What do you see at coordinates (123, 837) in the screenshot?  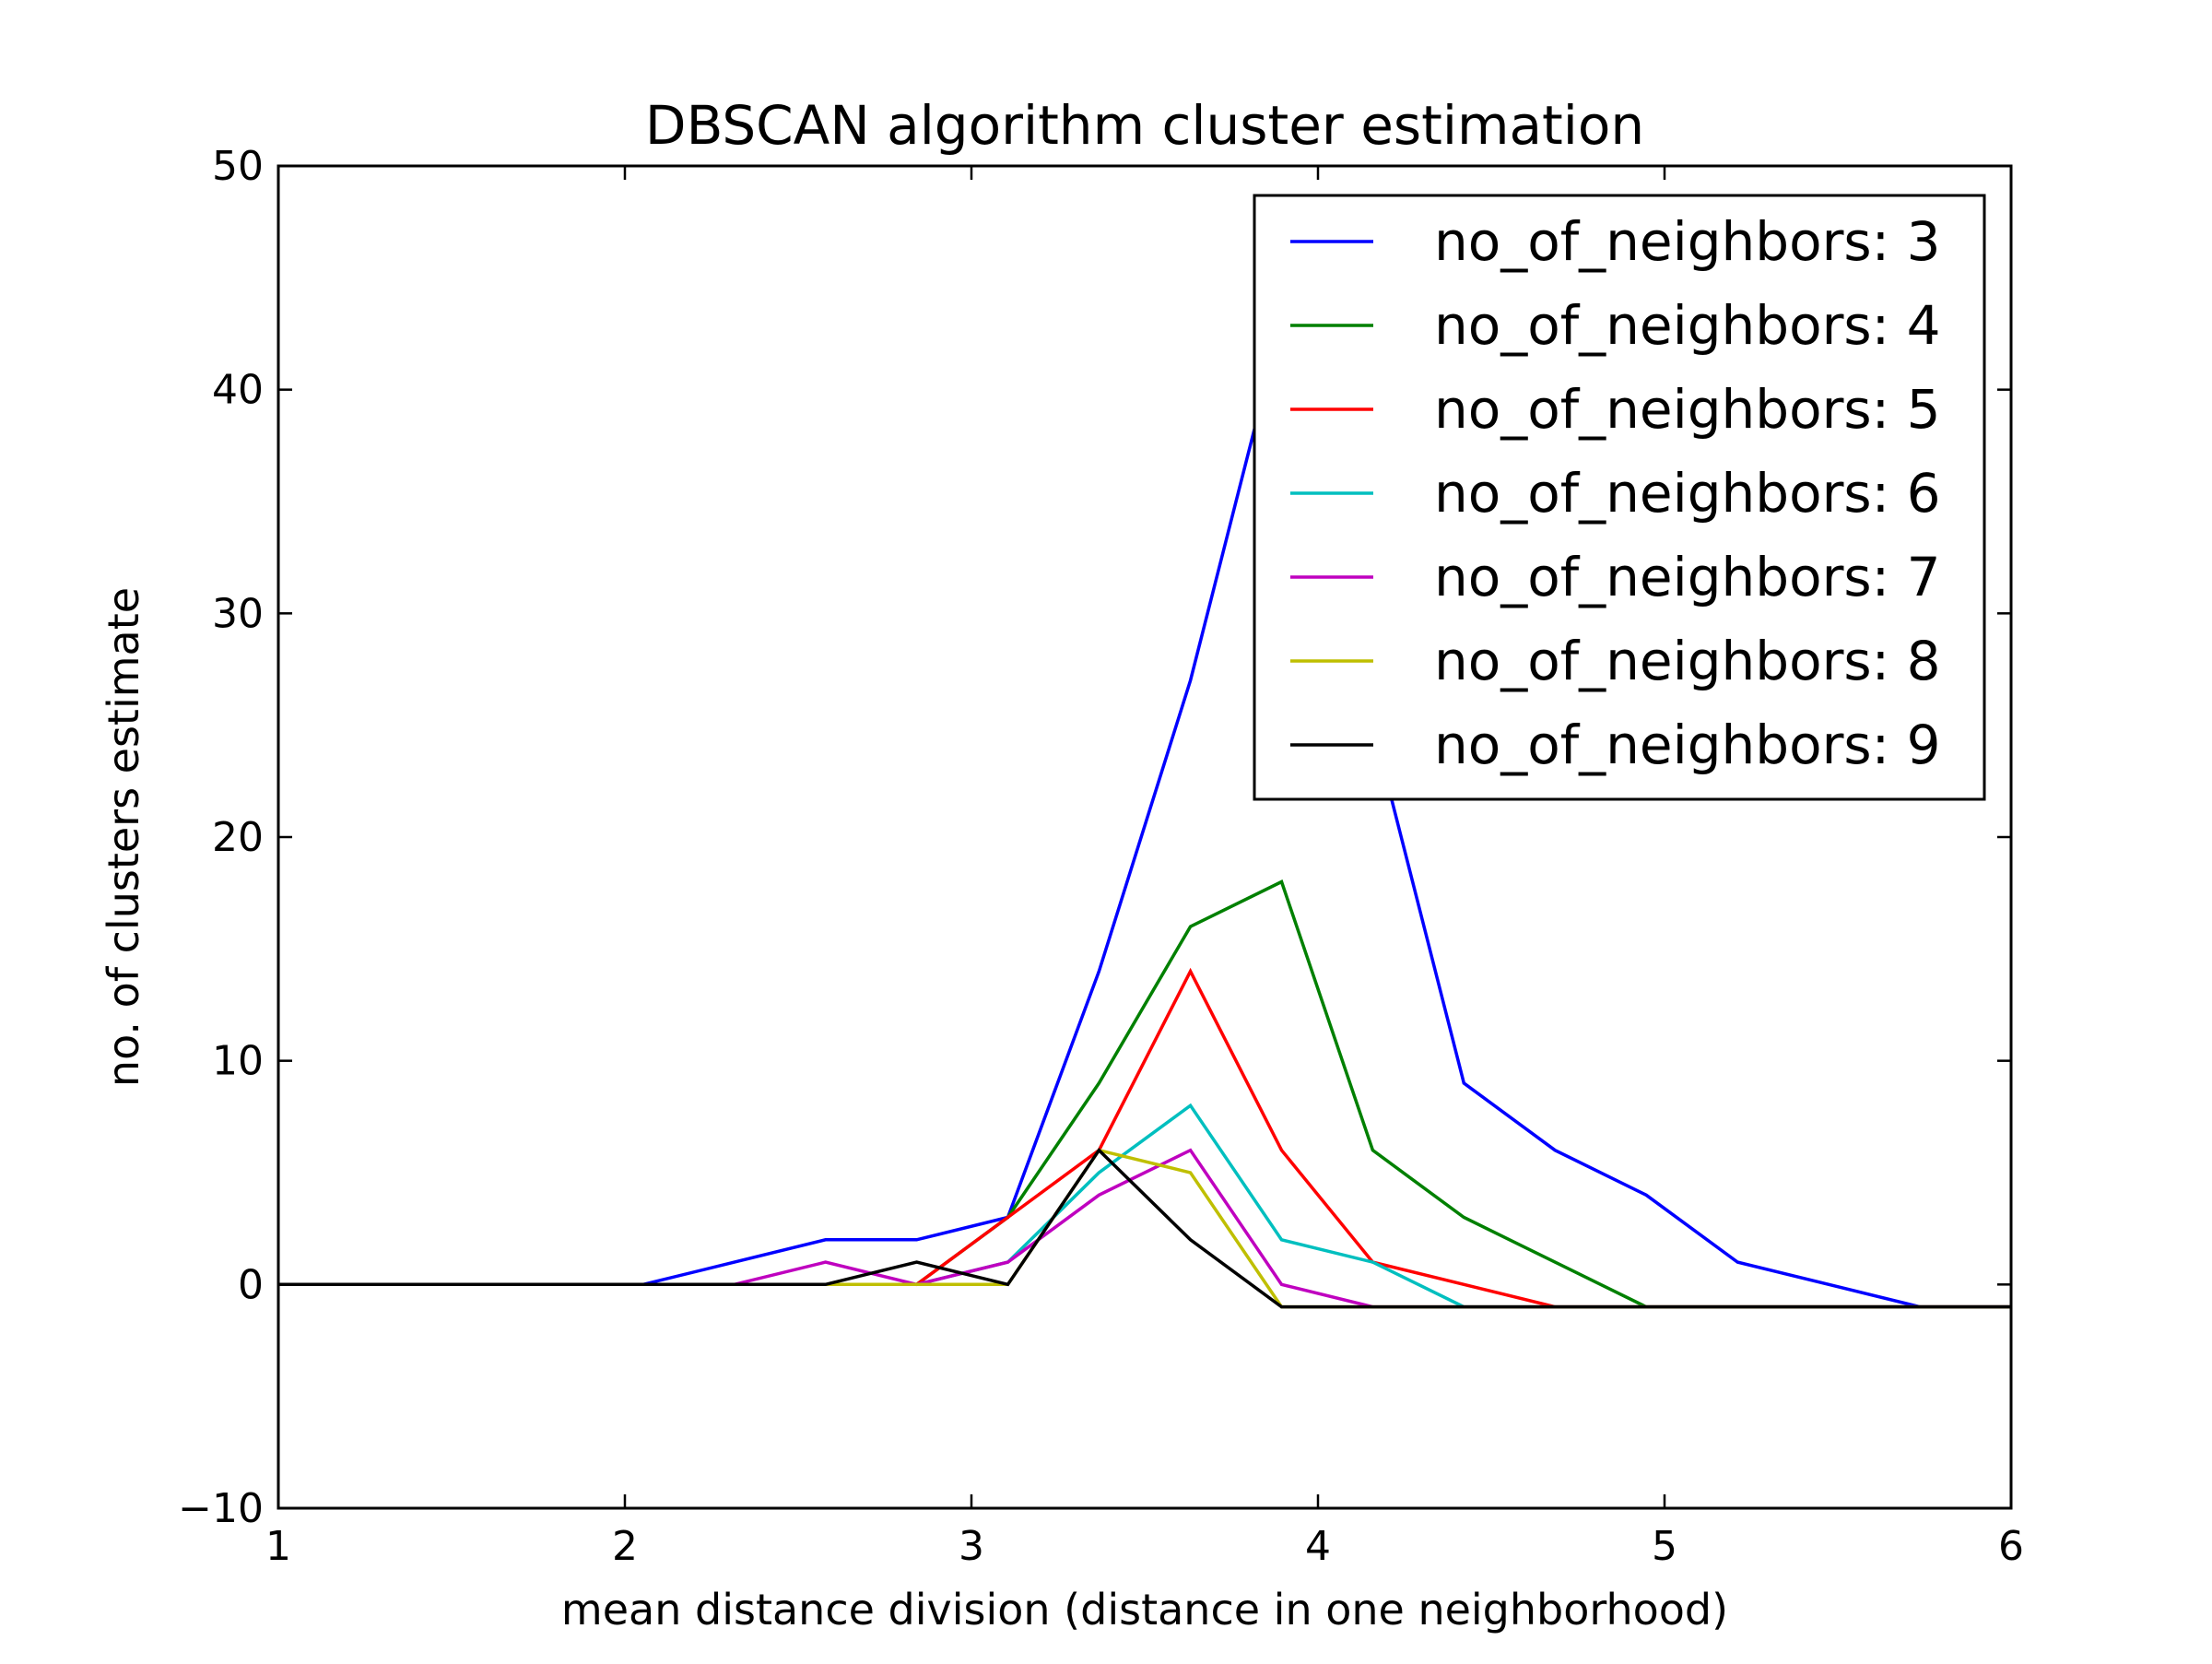 I see `y-axis-title: no. of clusters estimate` at bounding box center [123, 837].